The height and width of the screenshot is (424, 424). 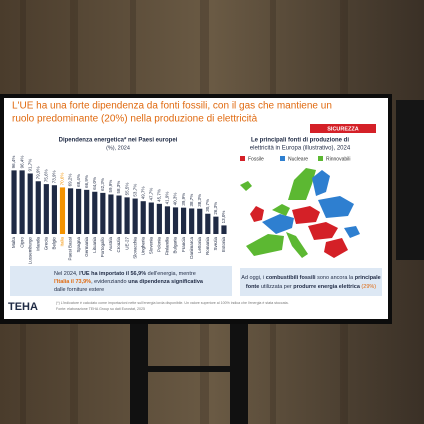 I want to click on x-tick-label: Italia, so click(x=62, y=242).